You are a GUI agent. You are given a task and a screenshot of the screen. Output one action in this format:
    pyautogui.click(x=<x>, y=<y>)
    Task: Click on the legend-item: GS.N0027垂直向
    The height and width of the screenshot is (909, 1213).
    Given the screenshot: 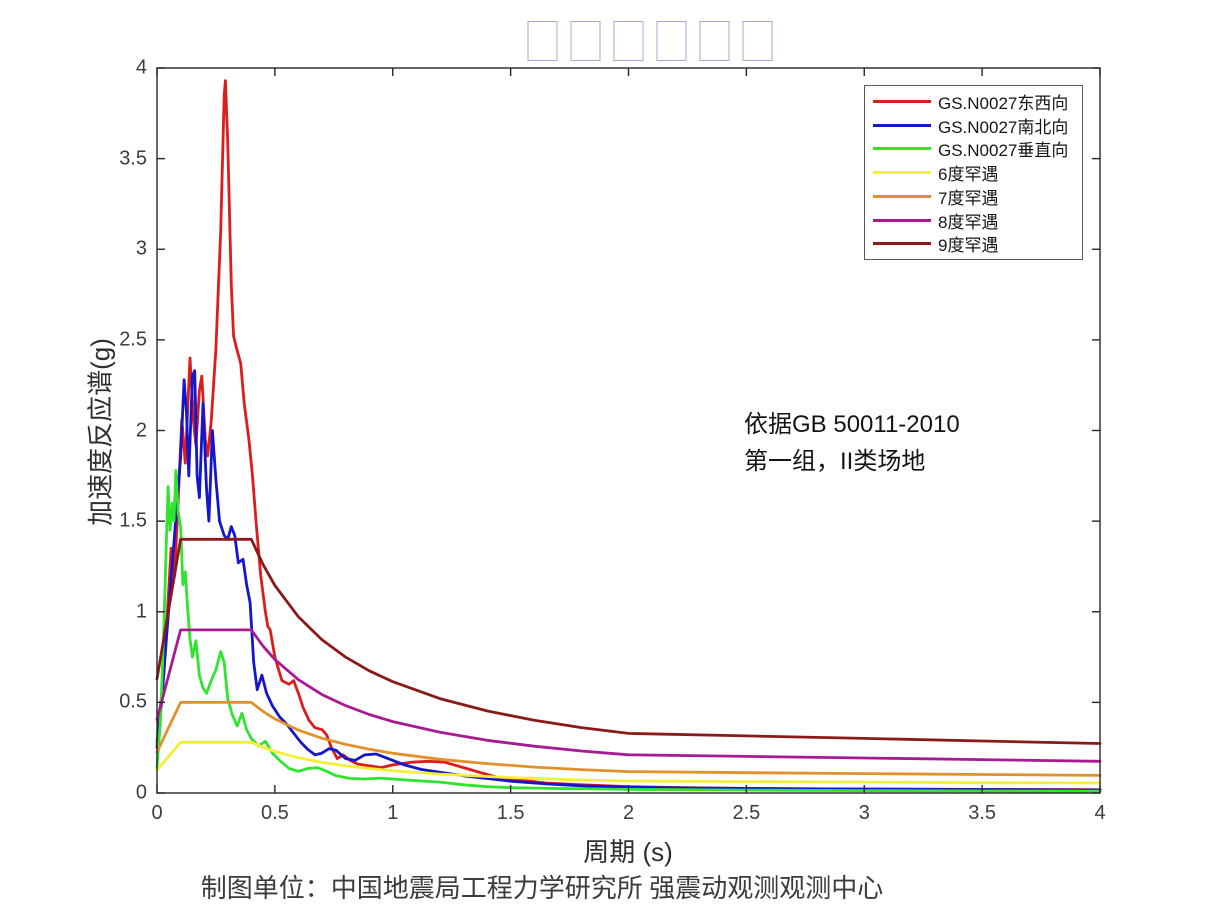 What is the action you would take?
    pyautogui.click(x=973, y=148)
    